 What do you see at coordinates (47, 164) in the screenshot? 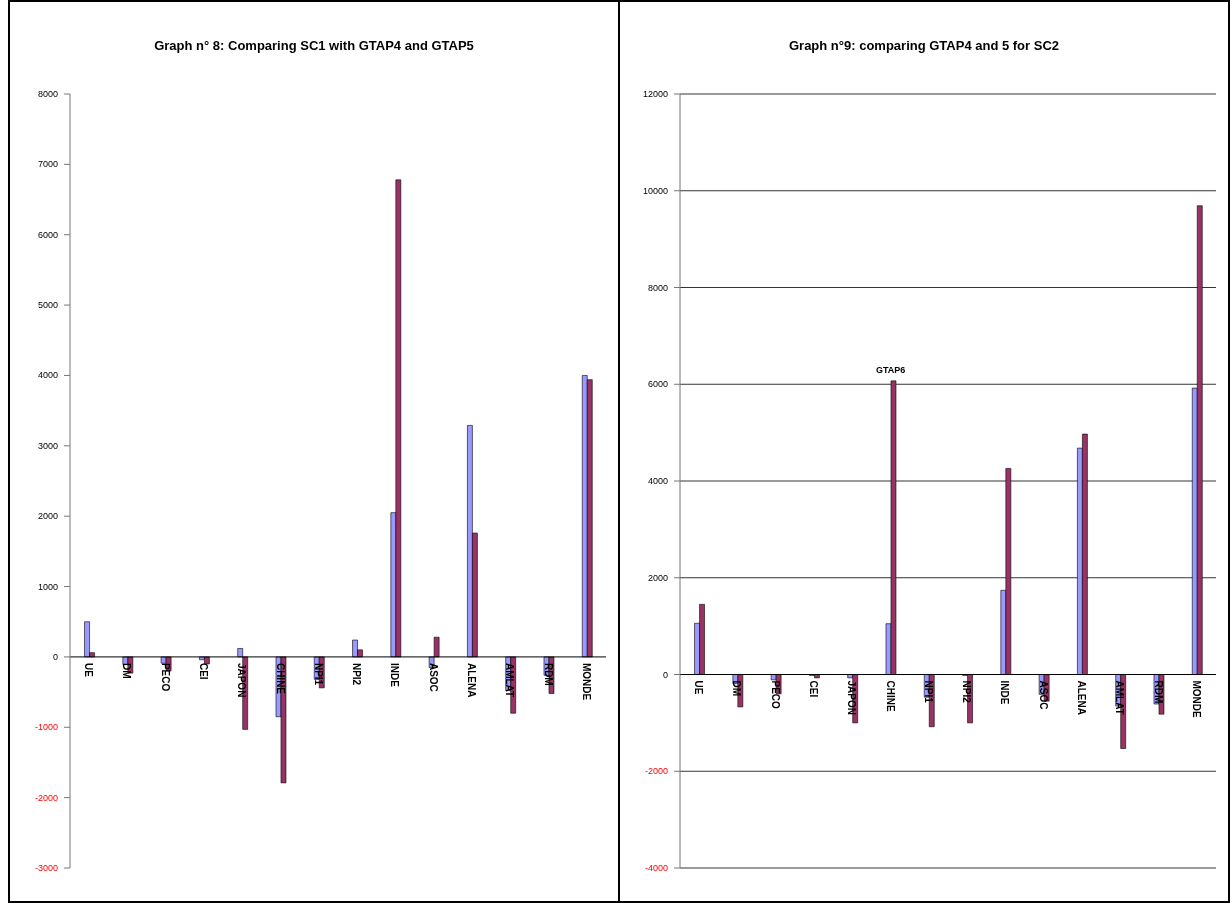
I see `y-tick-label: 7000` at bounding box center [47, 164].